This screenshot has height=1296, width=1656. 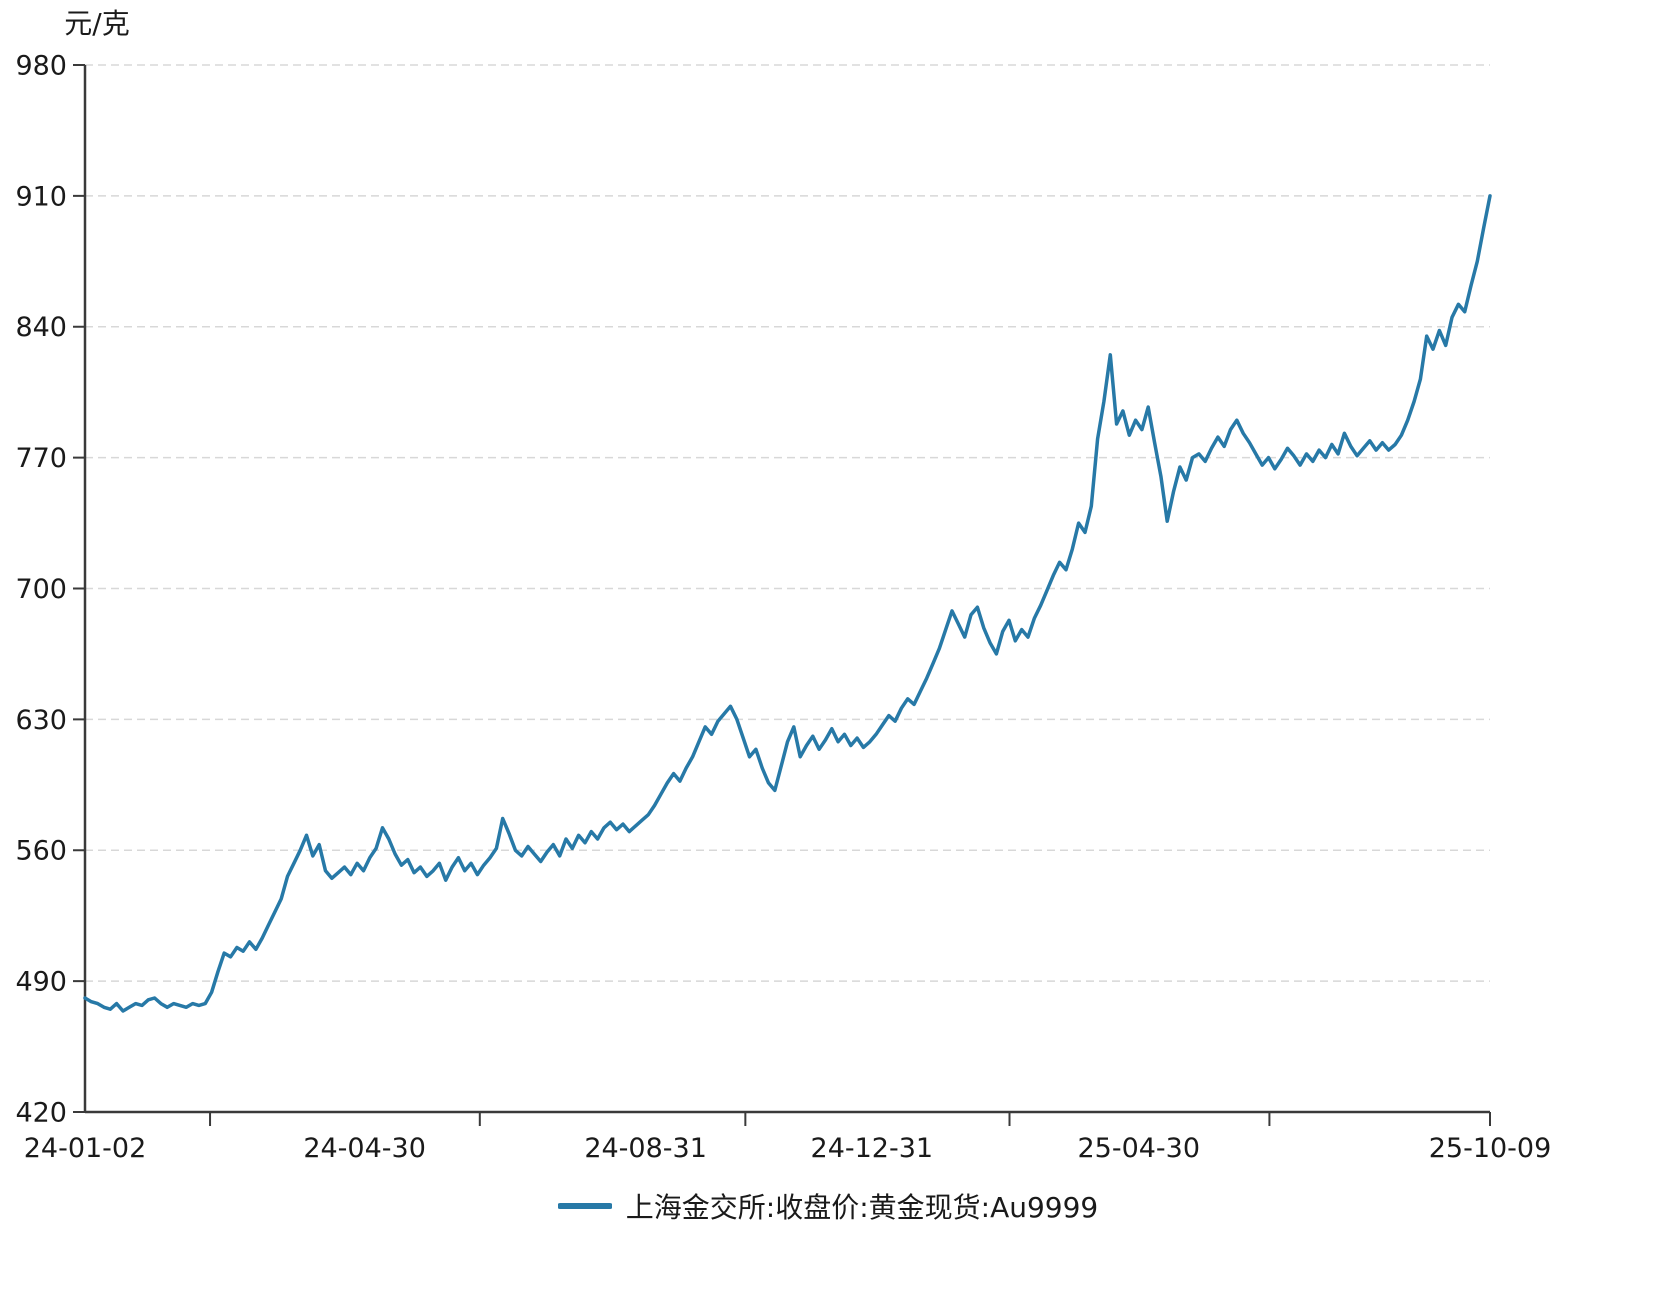 What do you see at coordinates (41, 65) in the screenshot?
I see `y-tick-label: 980` at bounding box center [41, 65].